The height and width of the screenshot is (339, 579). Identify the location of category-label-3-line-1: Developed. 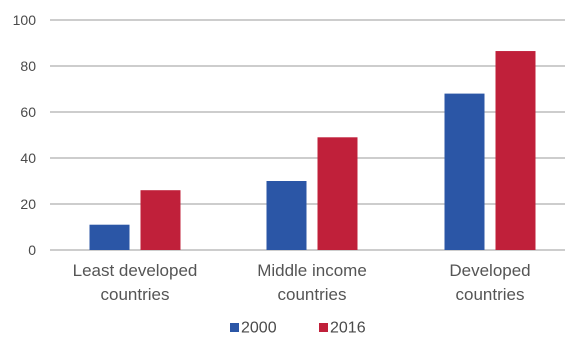
(489, 270).